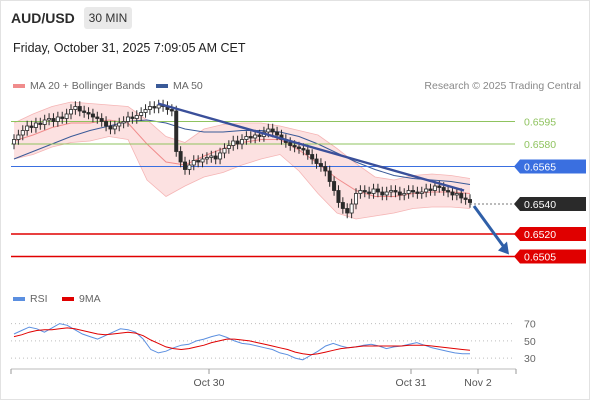  Describe the element at coordinates (295, 19) in the screenshot. I see `chart-header: AUD/USD 30 MIN` at that location.